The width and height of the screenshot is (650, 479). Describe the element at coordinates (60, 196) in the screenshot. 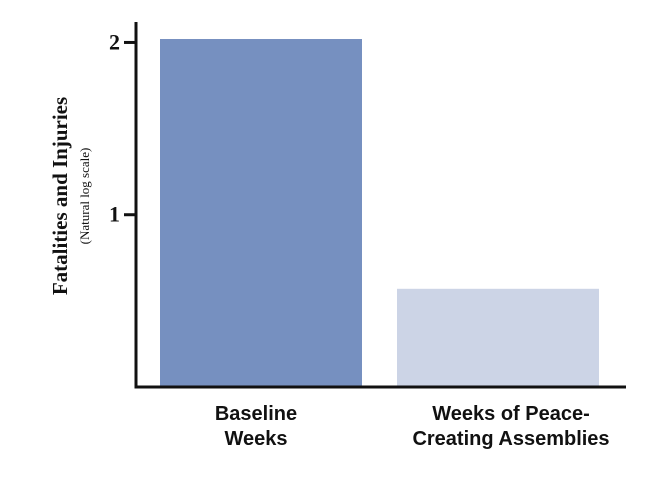

I see `y-axis-title: Fatalities and Injuries` at that location.